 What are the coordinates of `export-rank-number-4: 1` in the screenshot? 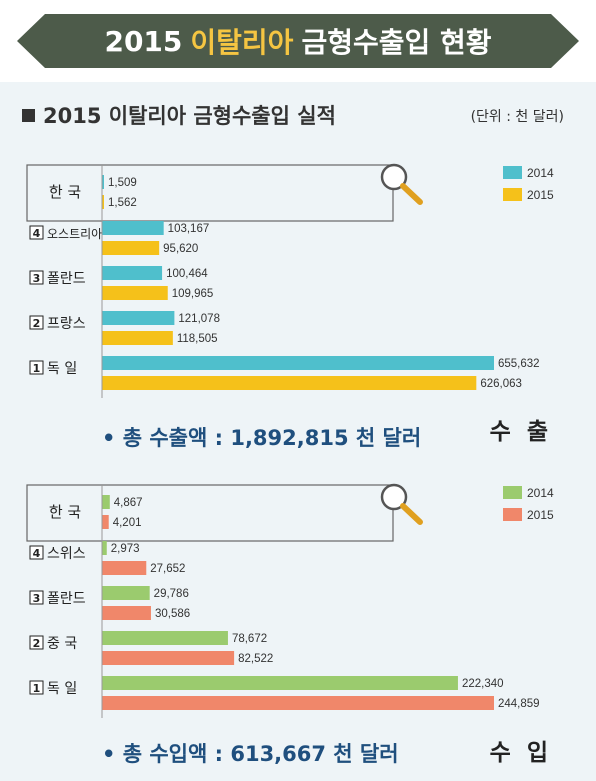 It's located at (37, 368).